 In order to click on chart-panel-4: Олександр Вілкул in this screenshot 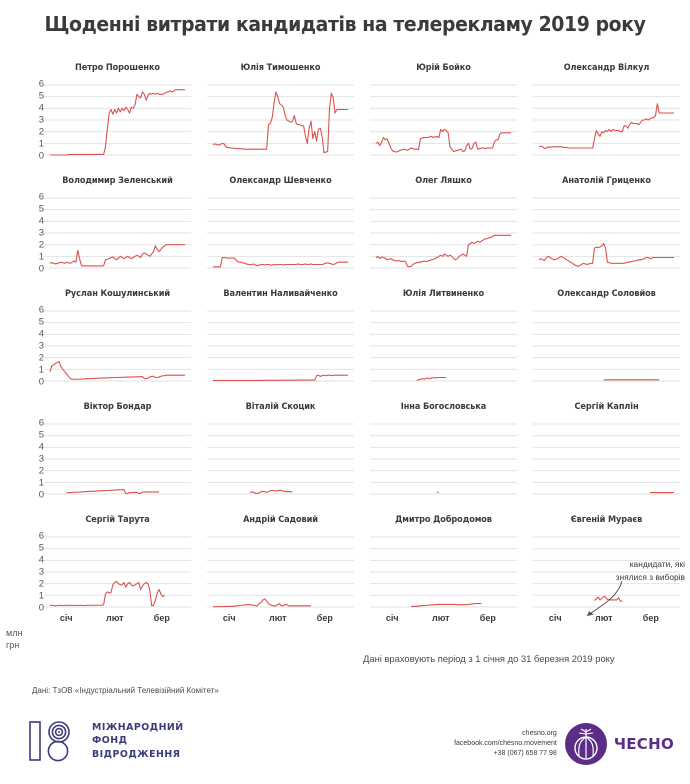, I will do `click(606, 118)`.